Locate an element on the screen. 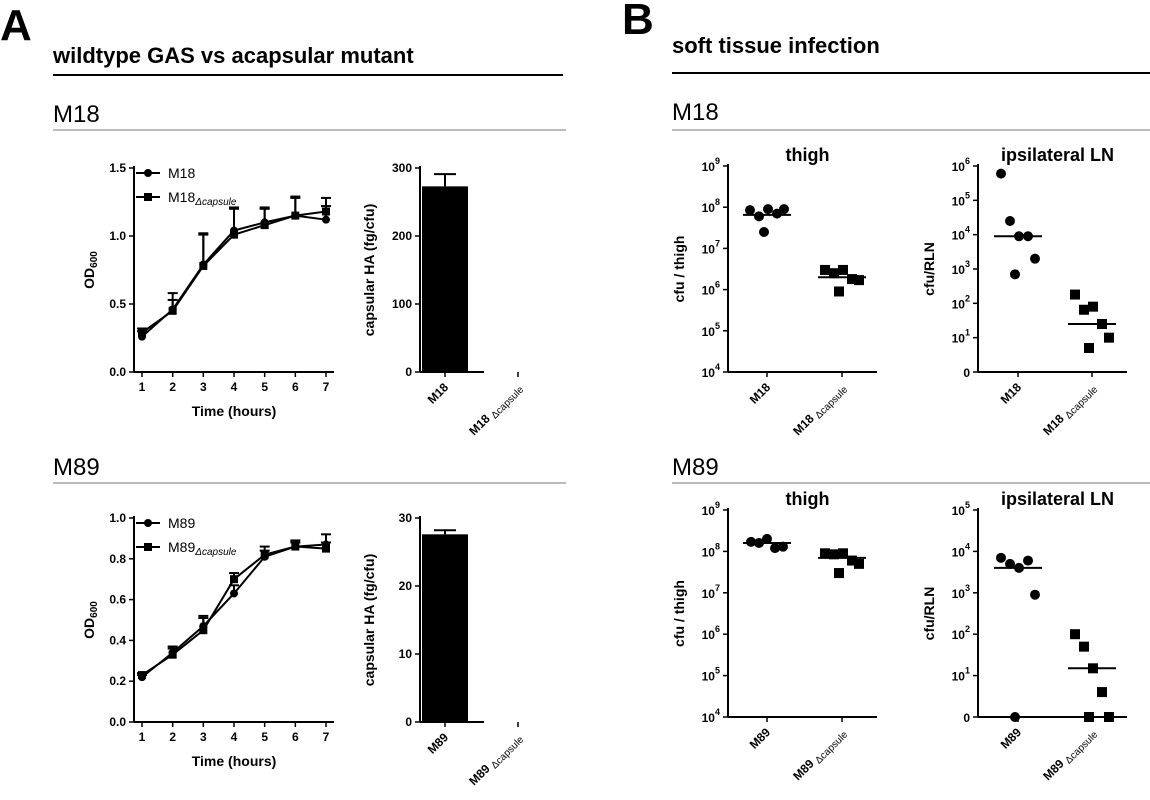 This screenshot has height=800, width=1150. growth-m89-legend-label-0: M89 is located at coordinates (181, 523).